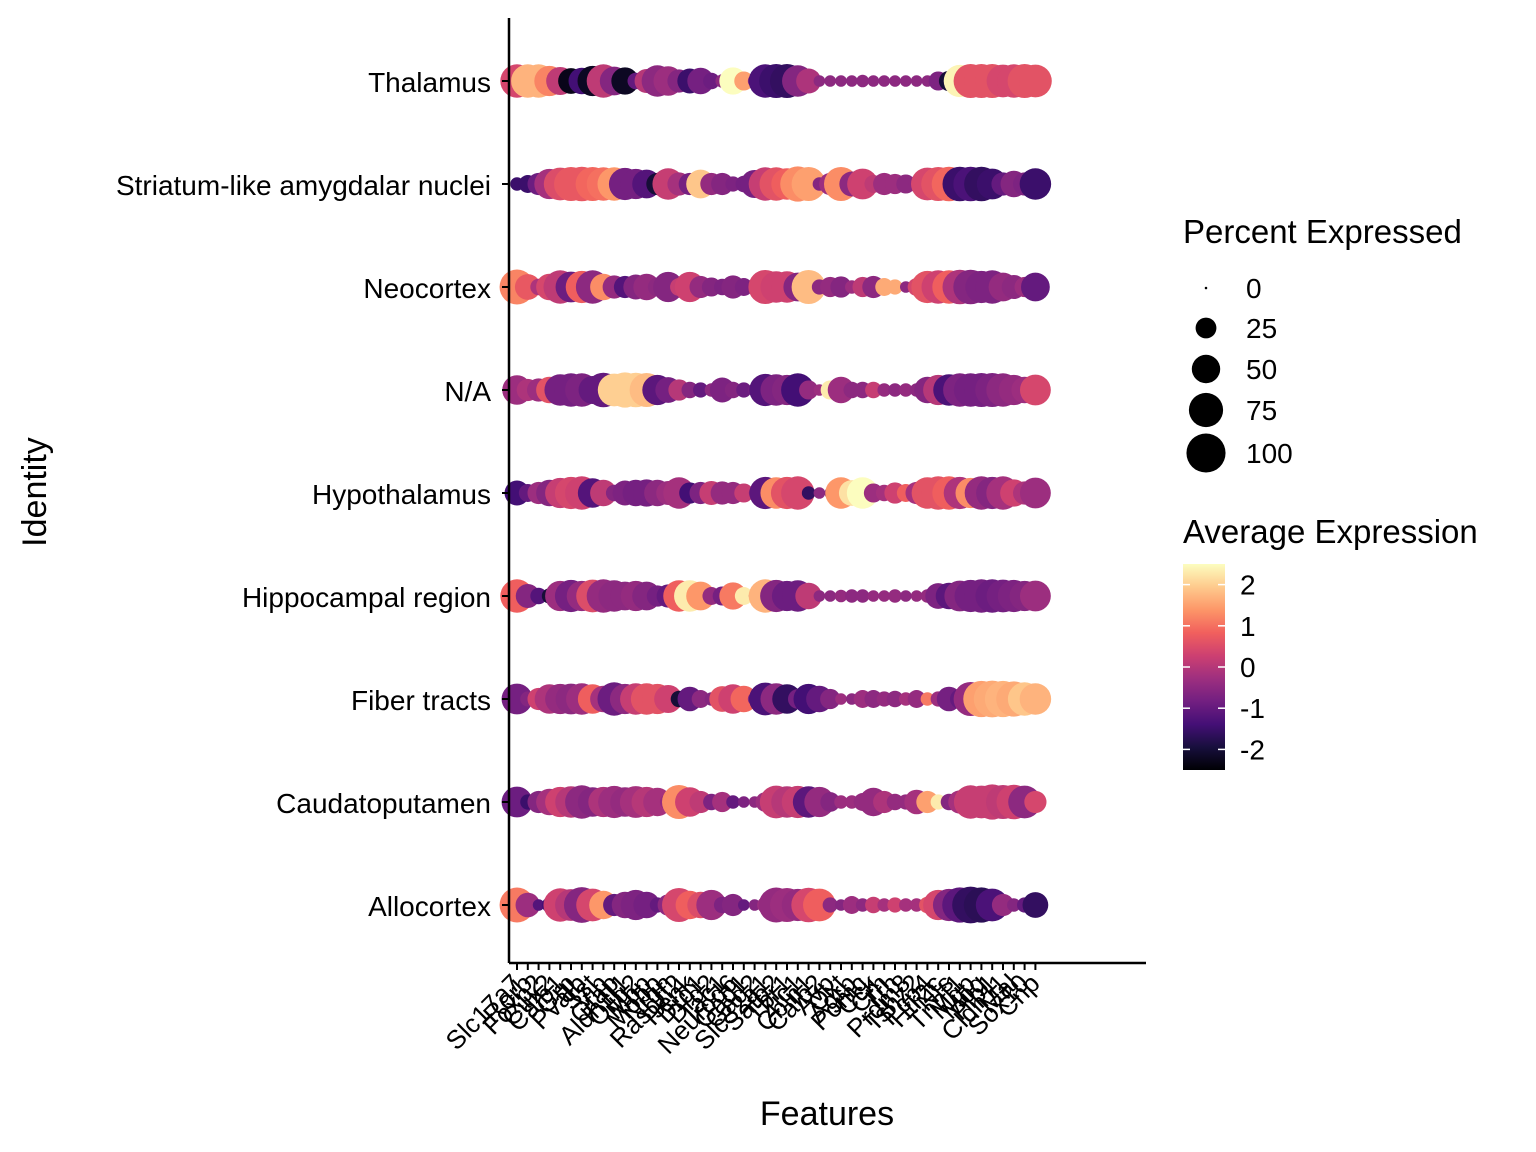  What do you see at coordinates (35, 492) in the screenshot?
I see `y-axis-title: Identity` at bounding box center [35, 492].